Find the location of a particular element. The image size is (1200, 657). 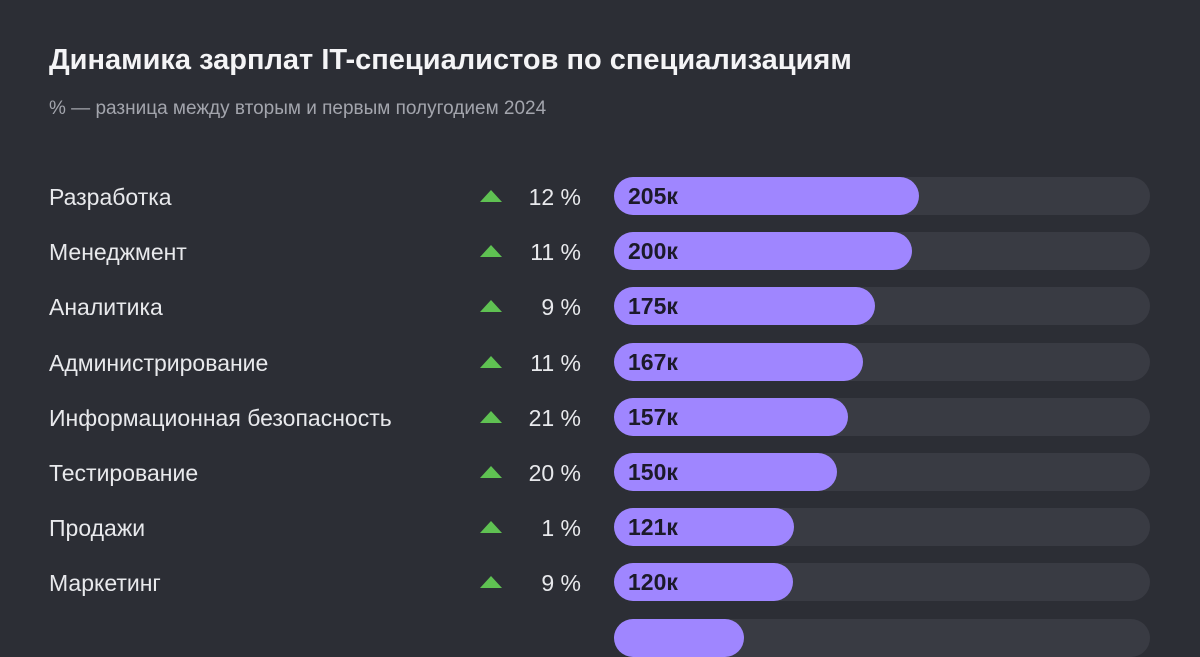

value-label: 205к is located at coordinates (653, 196).